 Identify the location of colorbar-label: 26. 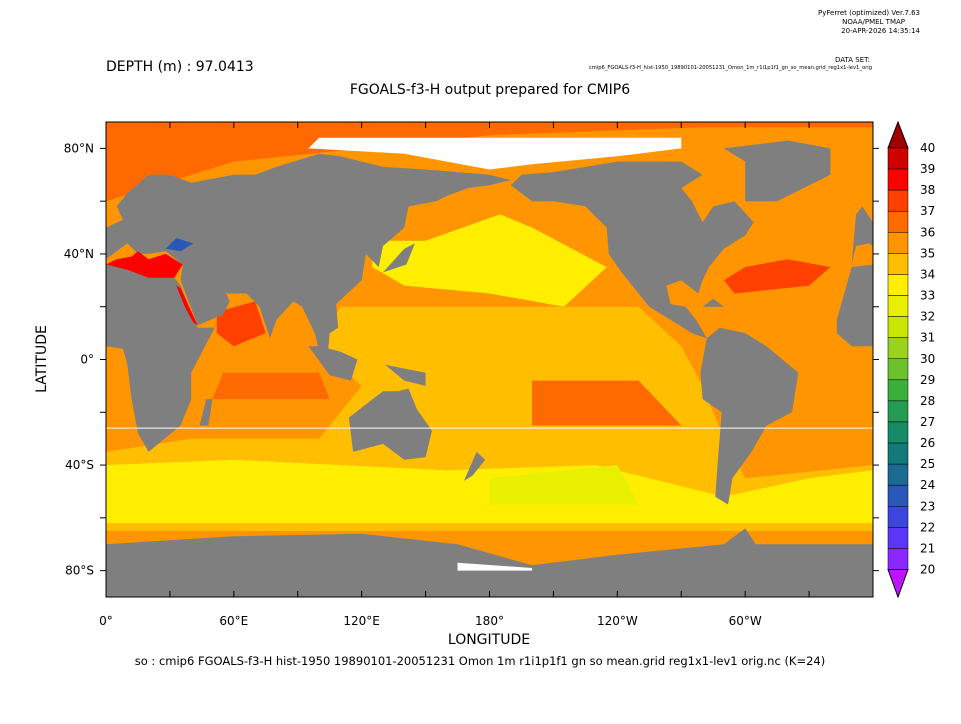
(927, 443).